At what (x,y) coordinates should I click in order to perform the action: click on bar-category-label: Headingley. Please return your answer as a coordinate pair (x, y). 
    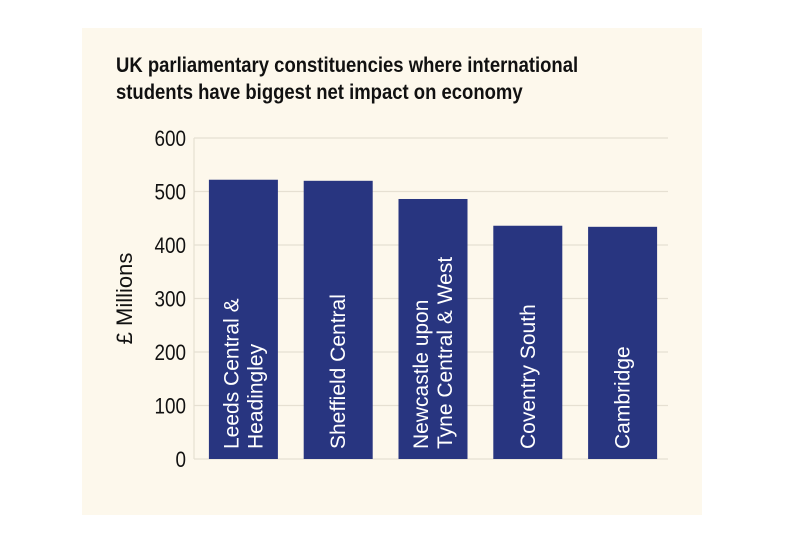
    Looking at the image, I should click on (255, 396).